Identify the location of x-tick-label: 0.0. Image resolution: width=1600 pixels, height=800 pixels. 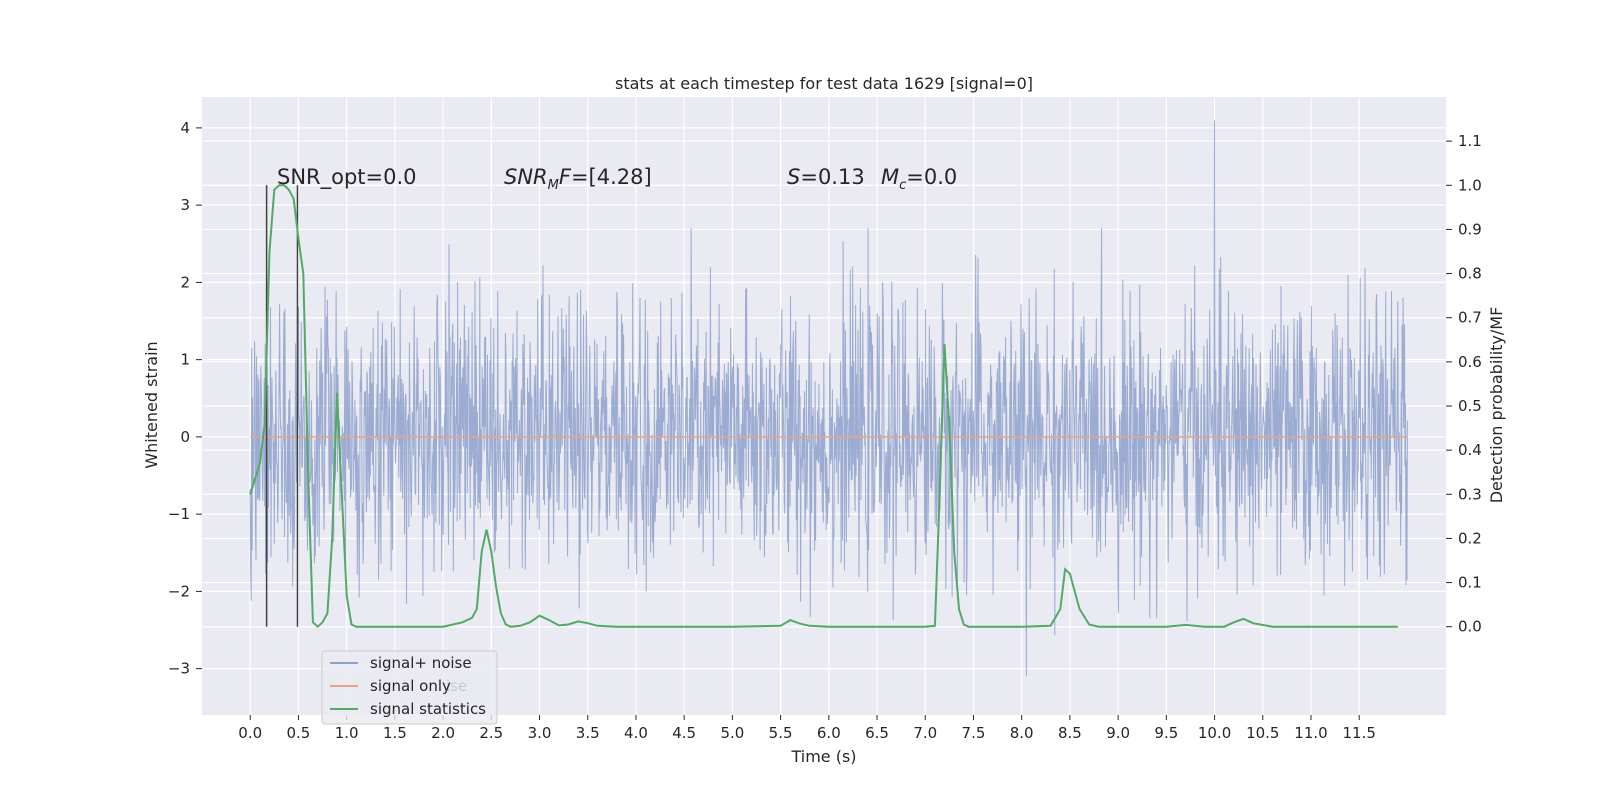
(250, 733).